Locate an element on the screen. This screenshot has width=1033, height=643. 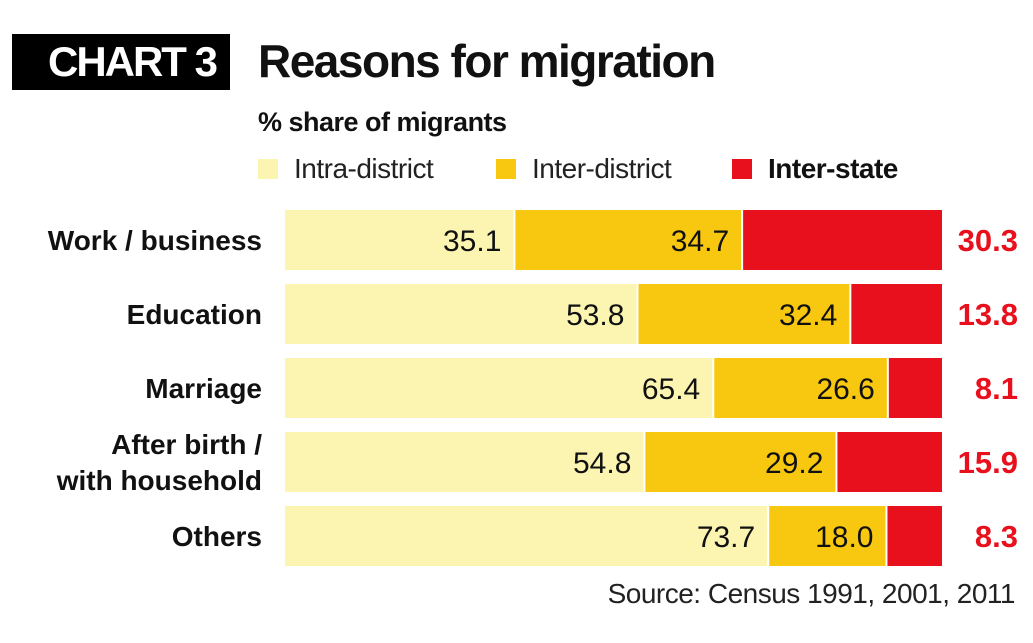
category-label-others: Others is located at coordinates (217, 536).